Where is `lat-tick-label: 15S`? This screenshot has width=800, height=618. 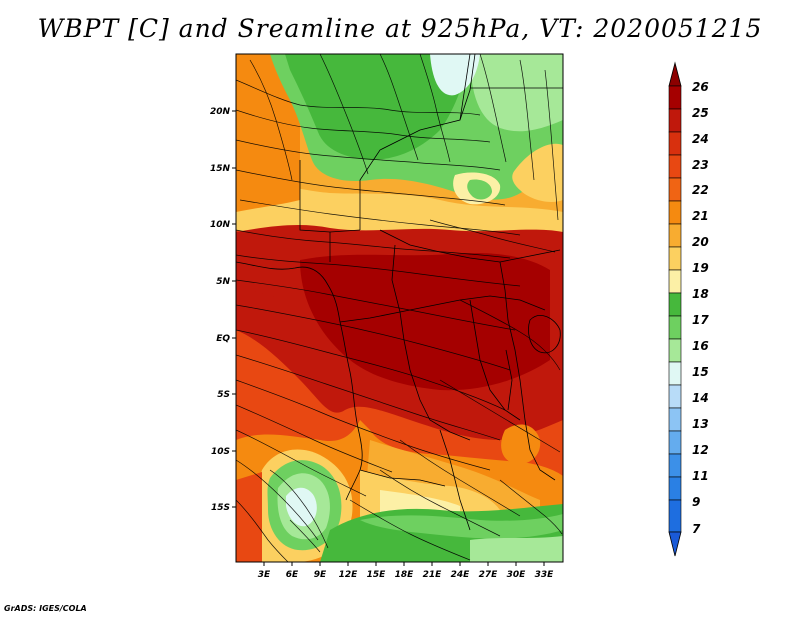
lat-tick-label: 15S is located at coordinates (220, 508).